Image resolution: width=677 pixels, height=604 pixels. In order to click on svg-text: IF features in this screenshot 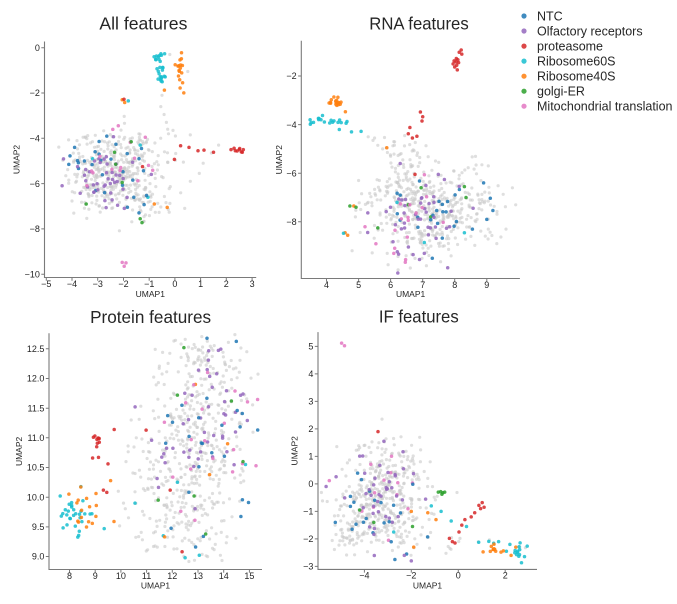, I will do `click(419, 317)`.